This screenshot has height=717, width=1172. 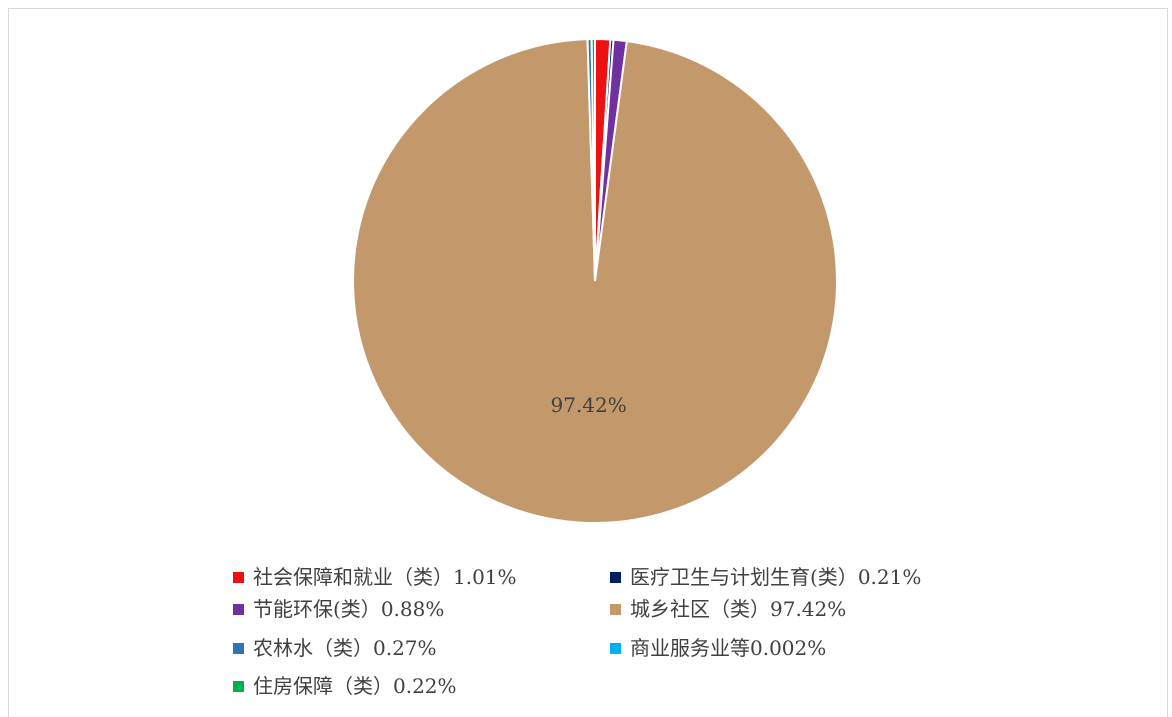 I want to click on legend-label: 医疗卫生与计划生育(类）0.21%, so click(x=775, y=577).